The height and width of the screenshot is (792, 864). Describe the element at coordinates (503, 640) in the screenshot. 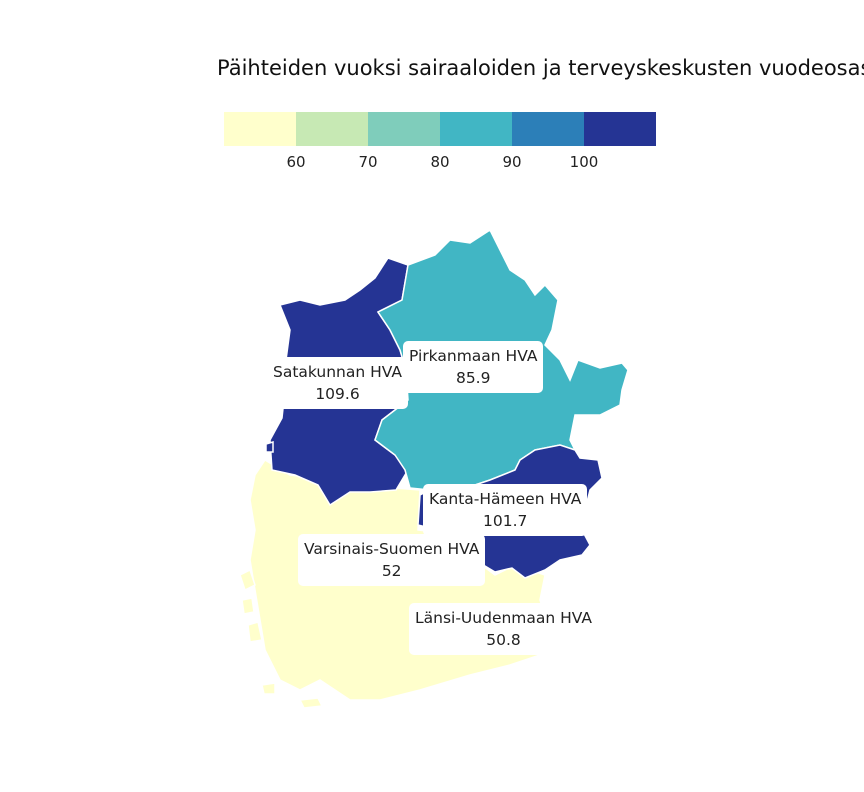

I see `region-value: 50.8` at that location.